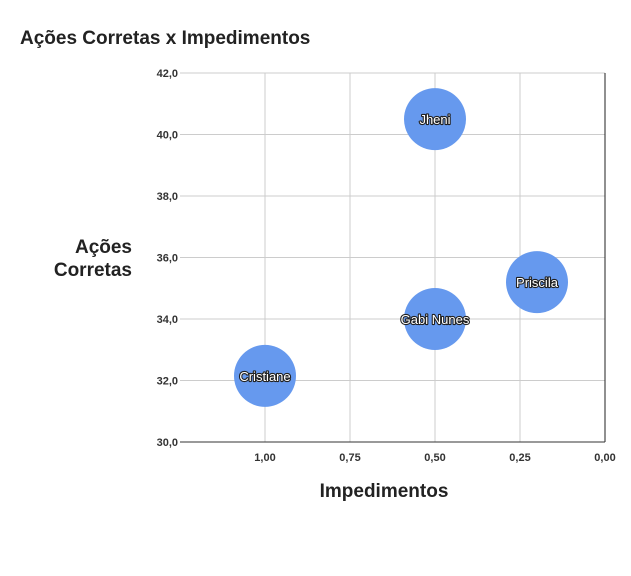  What do you see at coordinates (167, 320) in the screenshot?
I see `y-tick-label: 34,0` at bounding box center [167, 320].